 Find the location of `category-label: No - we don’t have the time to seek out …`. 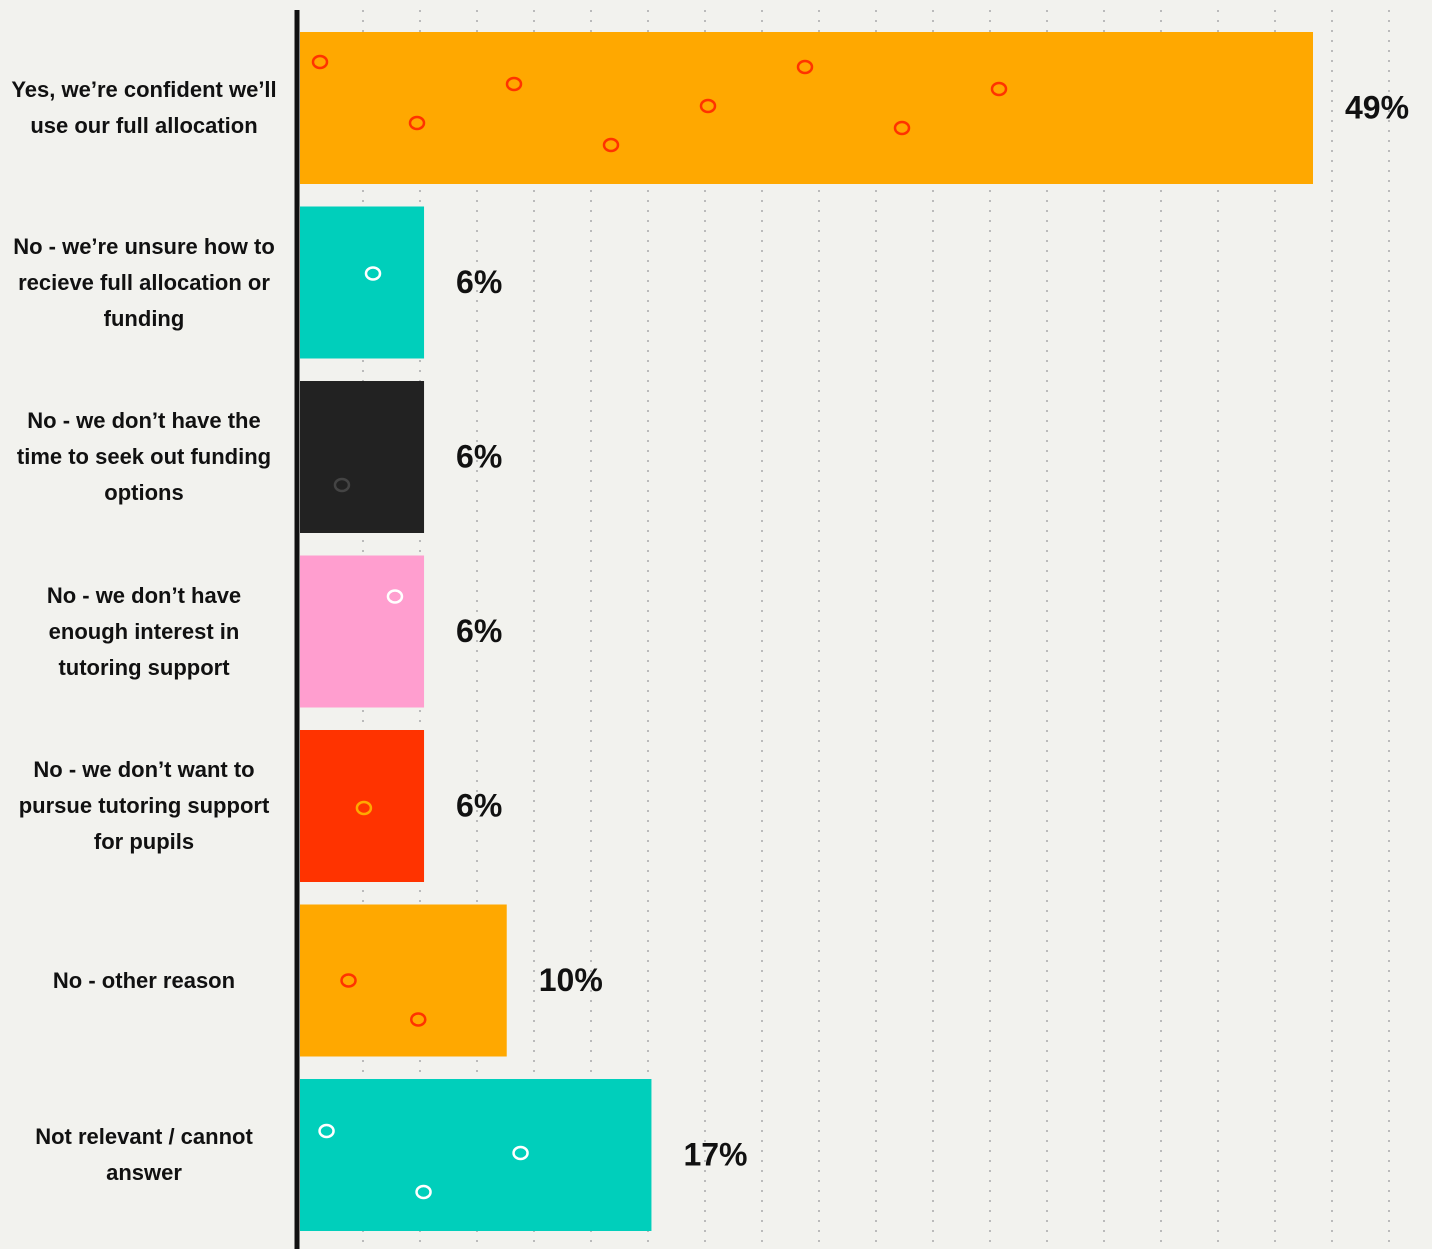

category-label: No - we don’t have the time to seek out … is located at coordinates (144, 456).